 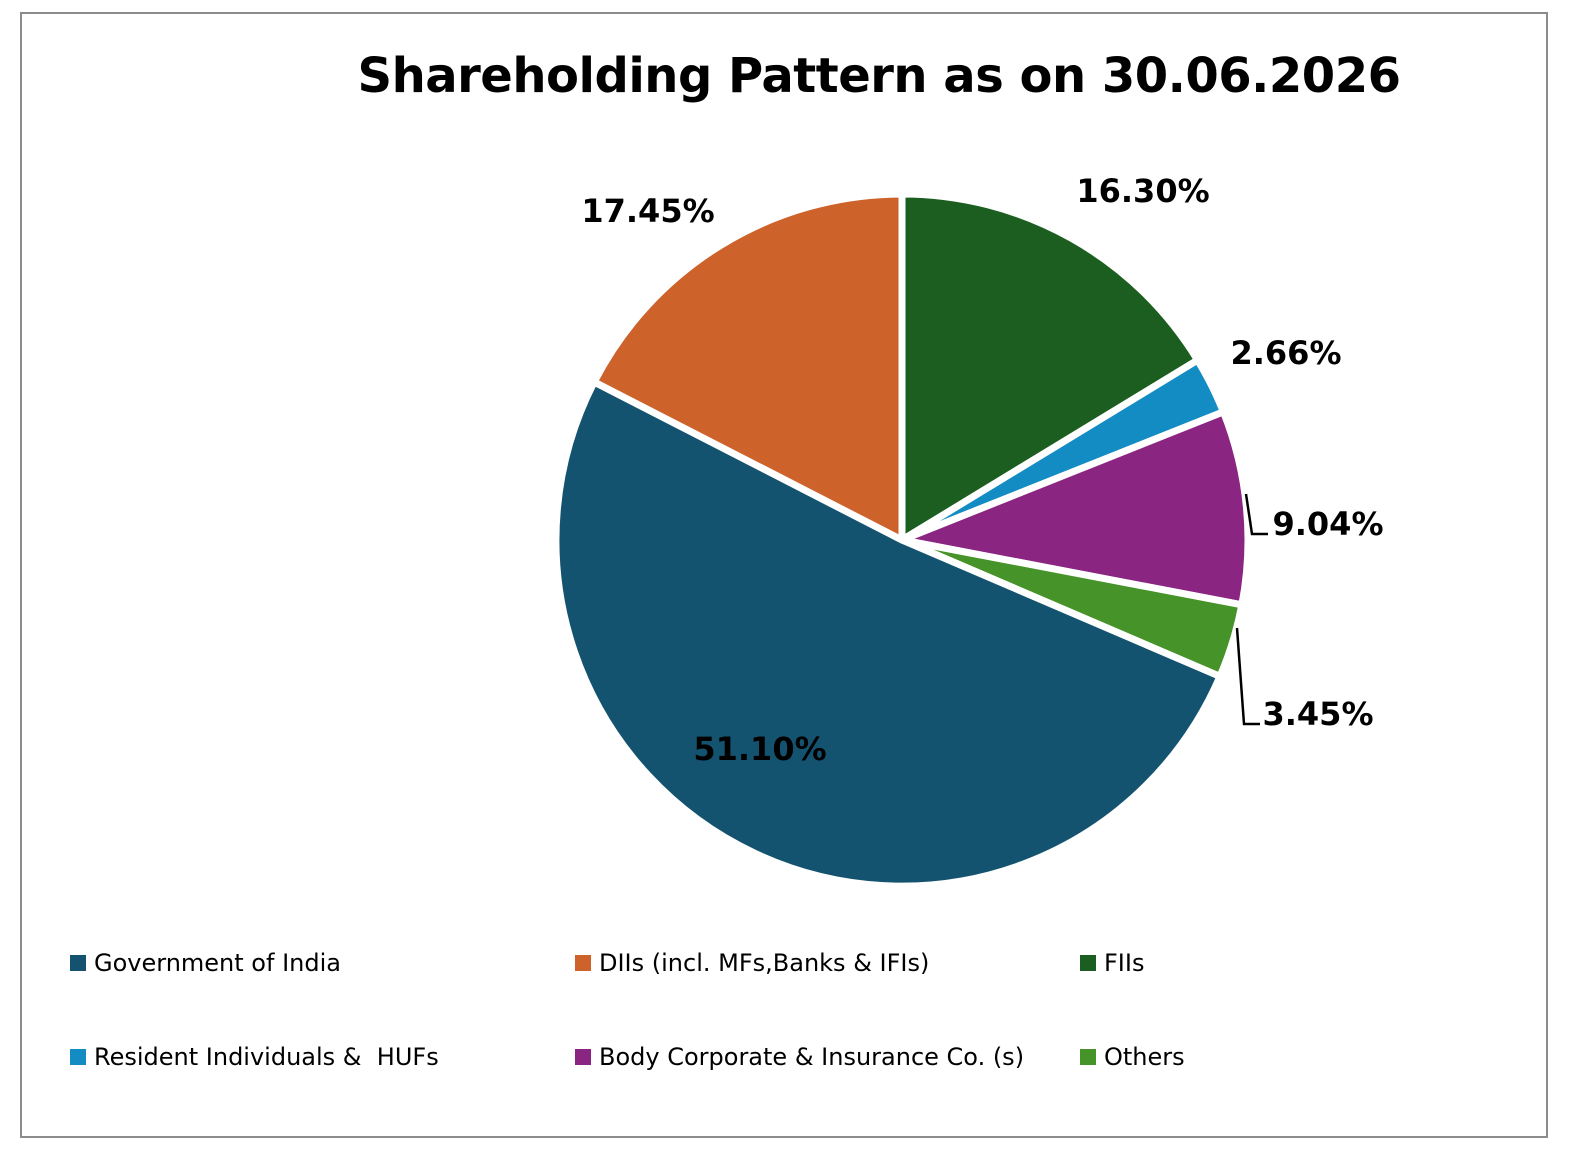 I want to click on chart-title: Shareholding Pattern as on 30.06.2026, so click(x=879, y=76).